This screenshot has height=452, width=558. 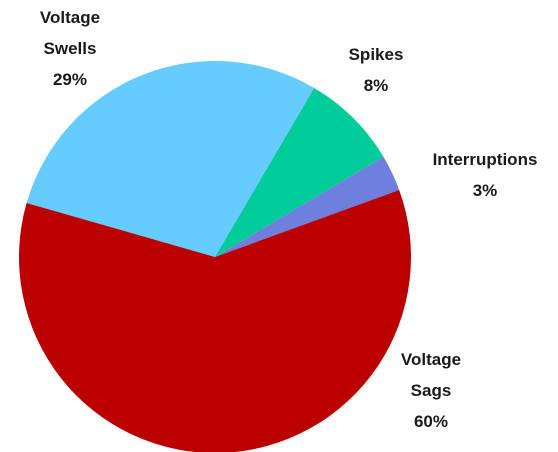 I want to click on value-label: 29%, so click(x=70, y=79).